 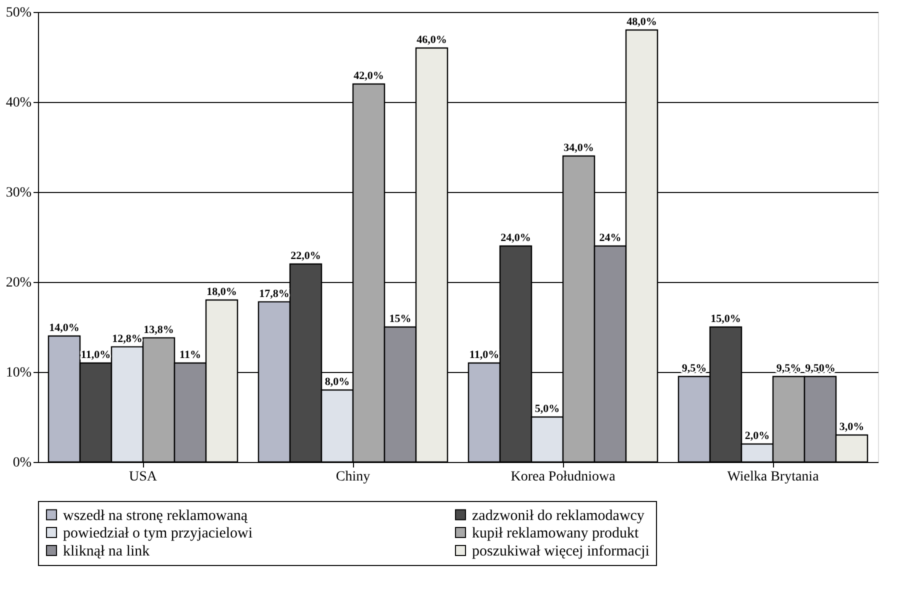 What do you see at coordinates (547, 409) in the screenshot?
I see `data-label: 5,0%` at bounding box center [547, 409].